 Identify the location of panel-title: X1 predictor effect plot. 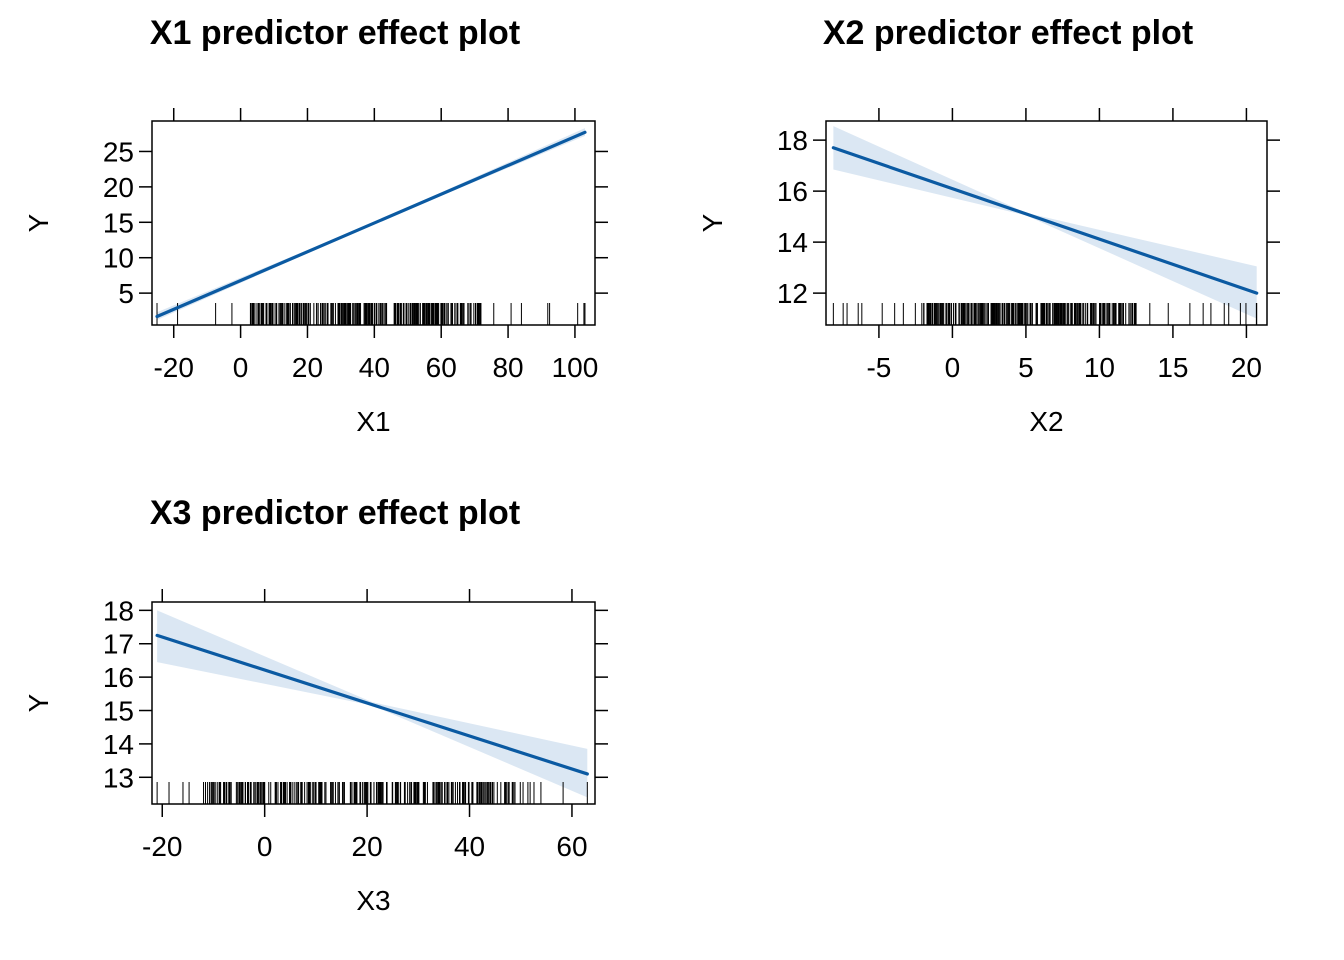
(335, 33).